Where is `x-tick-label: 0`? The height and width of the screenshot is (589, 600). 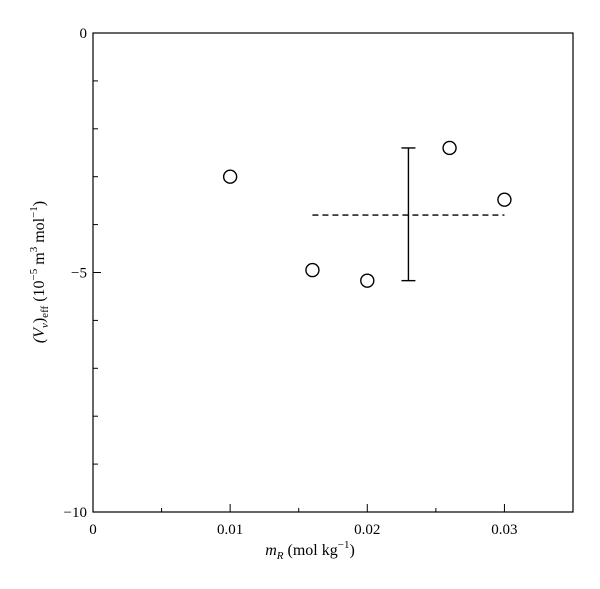 x-tick-label: 0 is located at coordinates (93, 530).